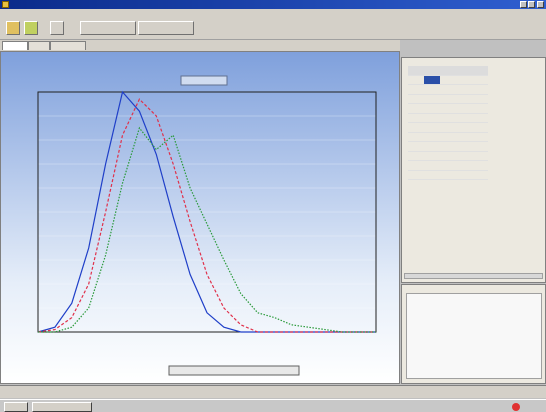  What do you see at coordinates (234, 370) in the screenshot?
I see `plot-action-button` at bounding box center [234, 370].